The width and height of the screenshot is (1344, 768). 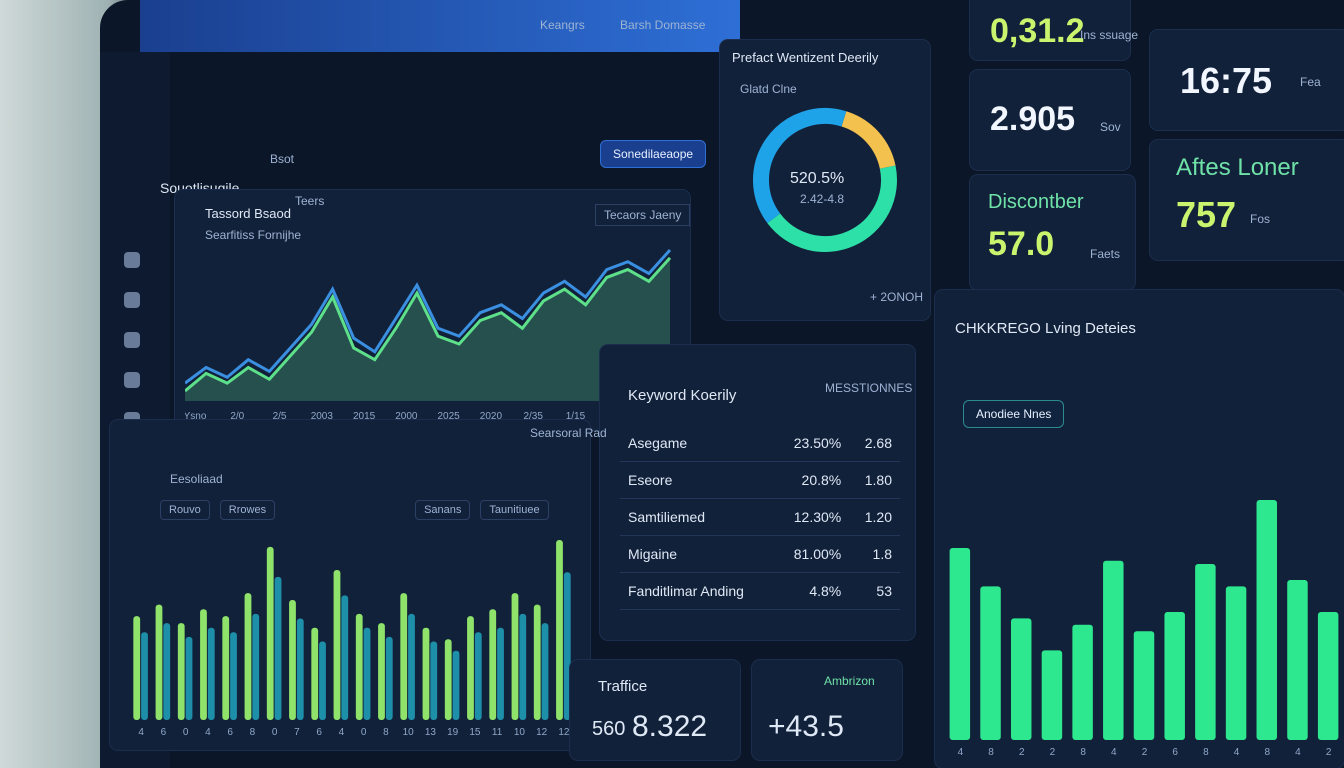 What do you see at coordinates (609, 729) in the screenshot?
I see `card-small: 560` at bounding box center [609, 729].